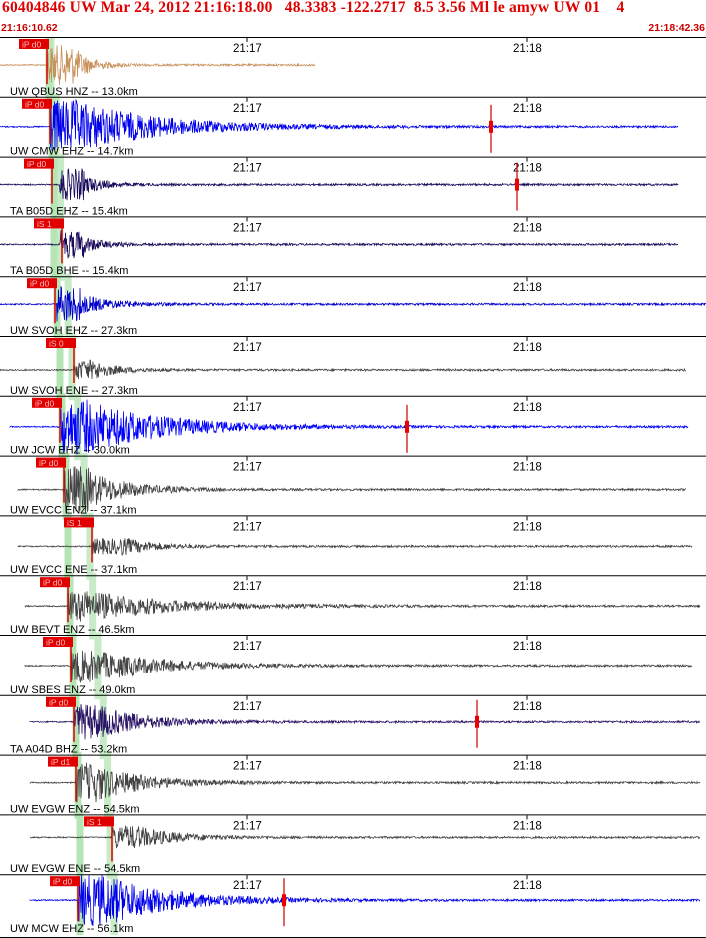  I want to click on station-label: UW QBUS HNZ -- 13.0km, so click(74, 92).